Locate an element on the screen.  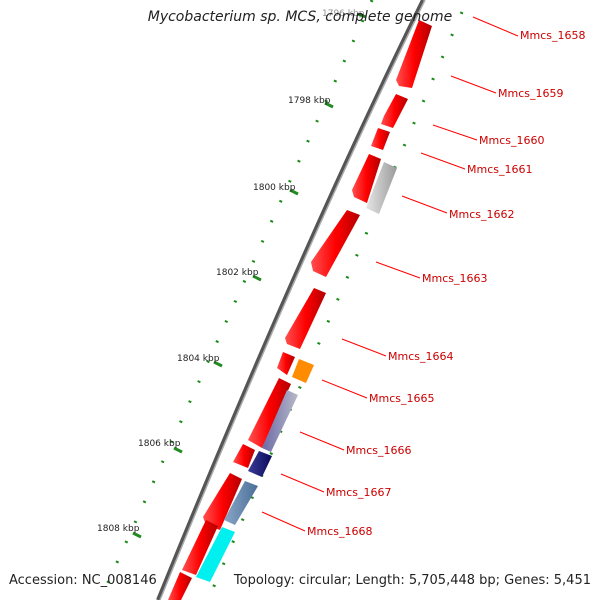
ruler-tick-1804: 1804 kbp is located at coordinates (200, 361).